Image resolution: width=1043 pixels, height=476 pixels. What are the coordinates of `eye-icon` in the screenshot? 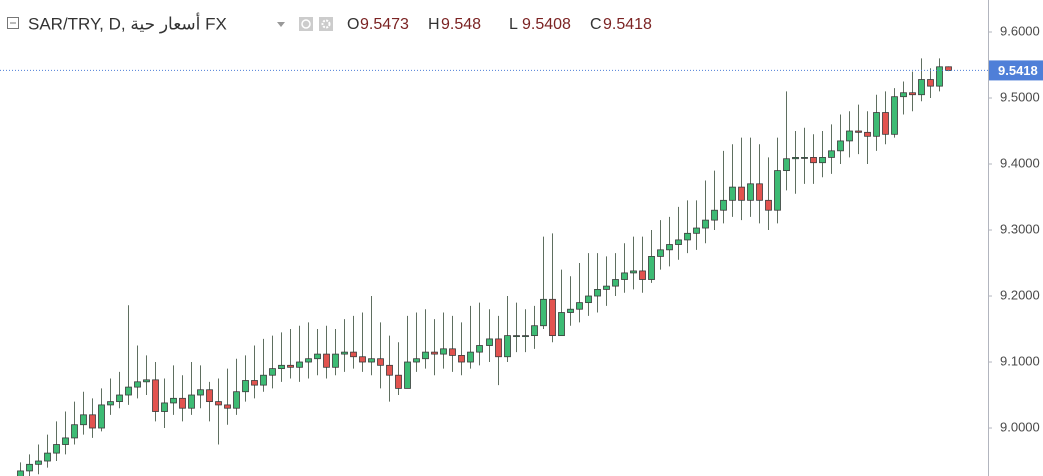 It's located at (306, 24).